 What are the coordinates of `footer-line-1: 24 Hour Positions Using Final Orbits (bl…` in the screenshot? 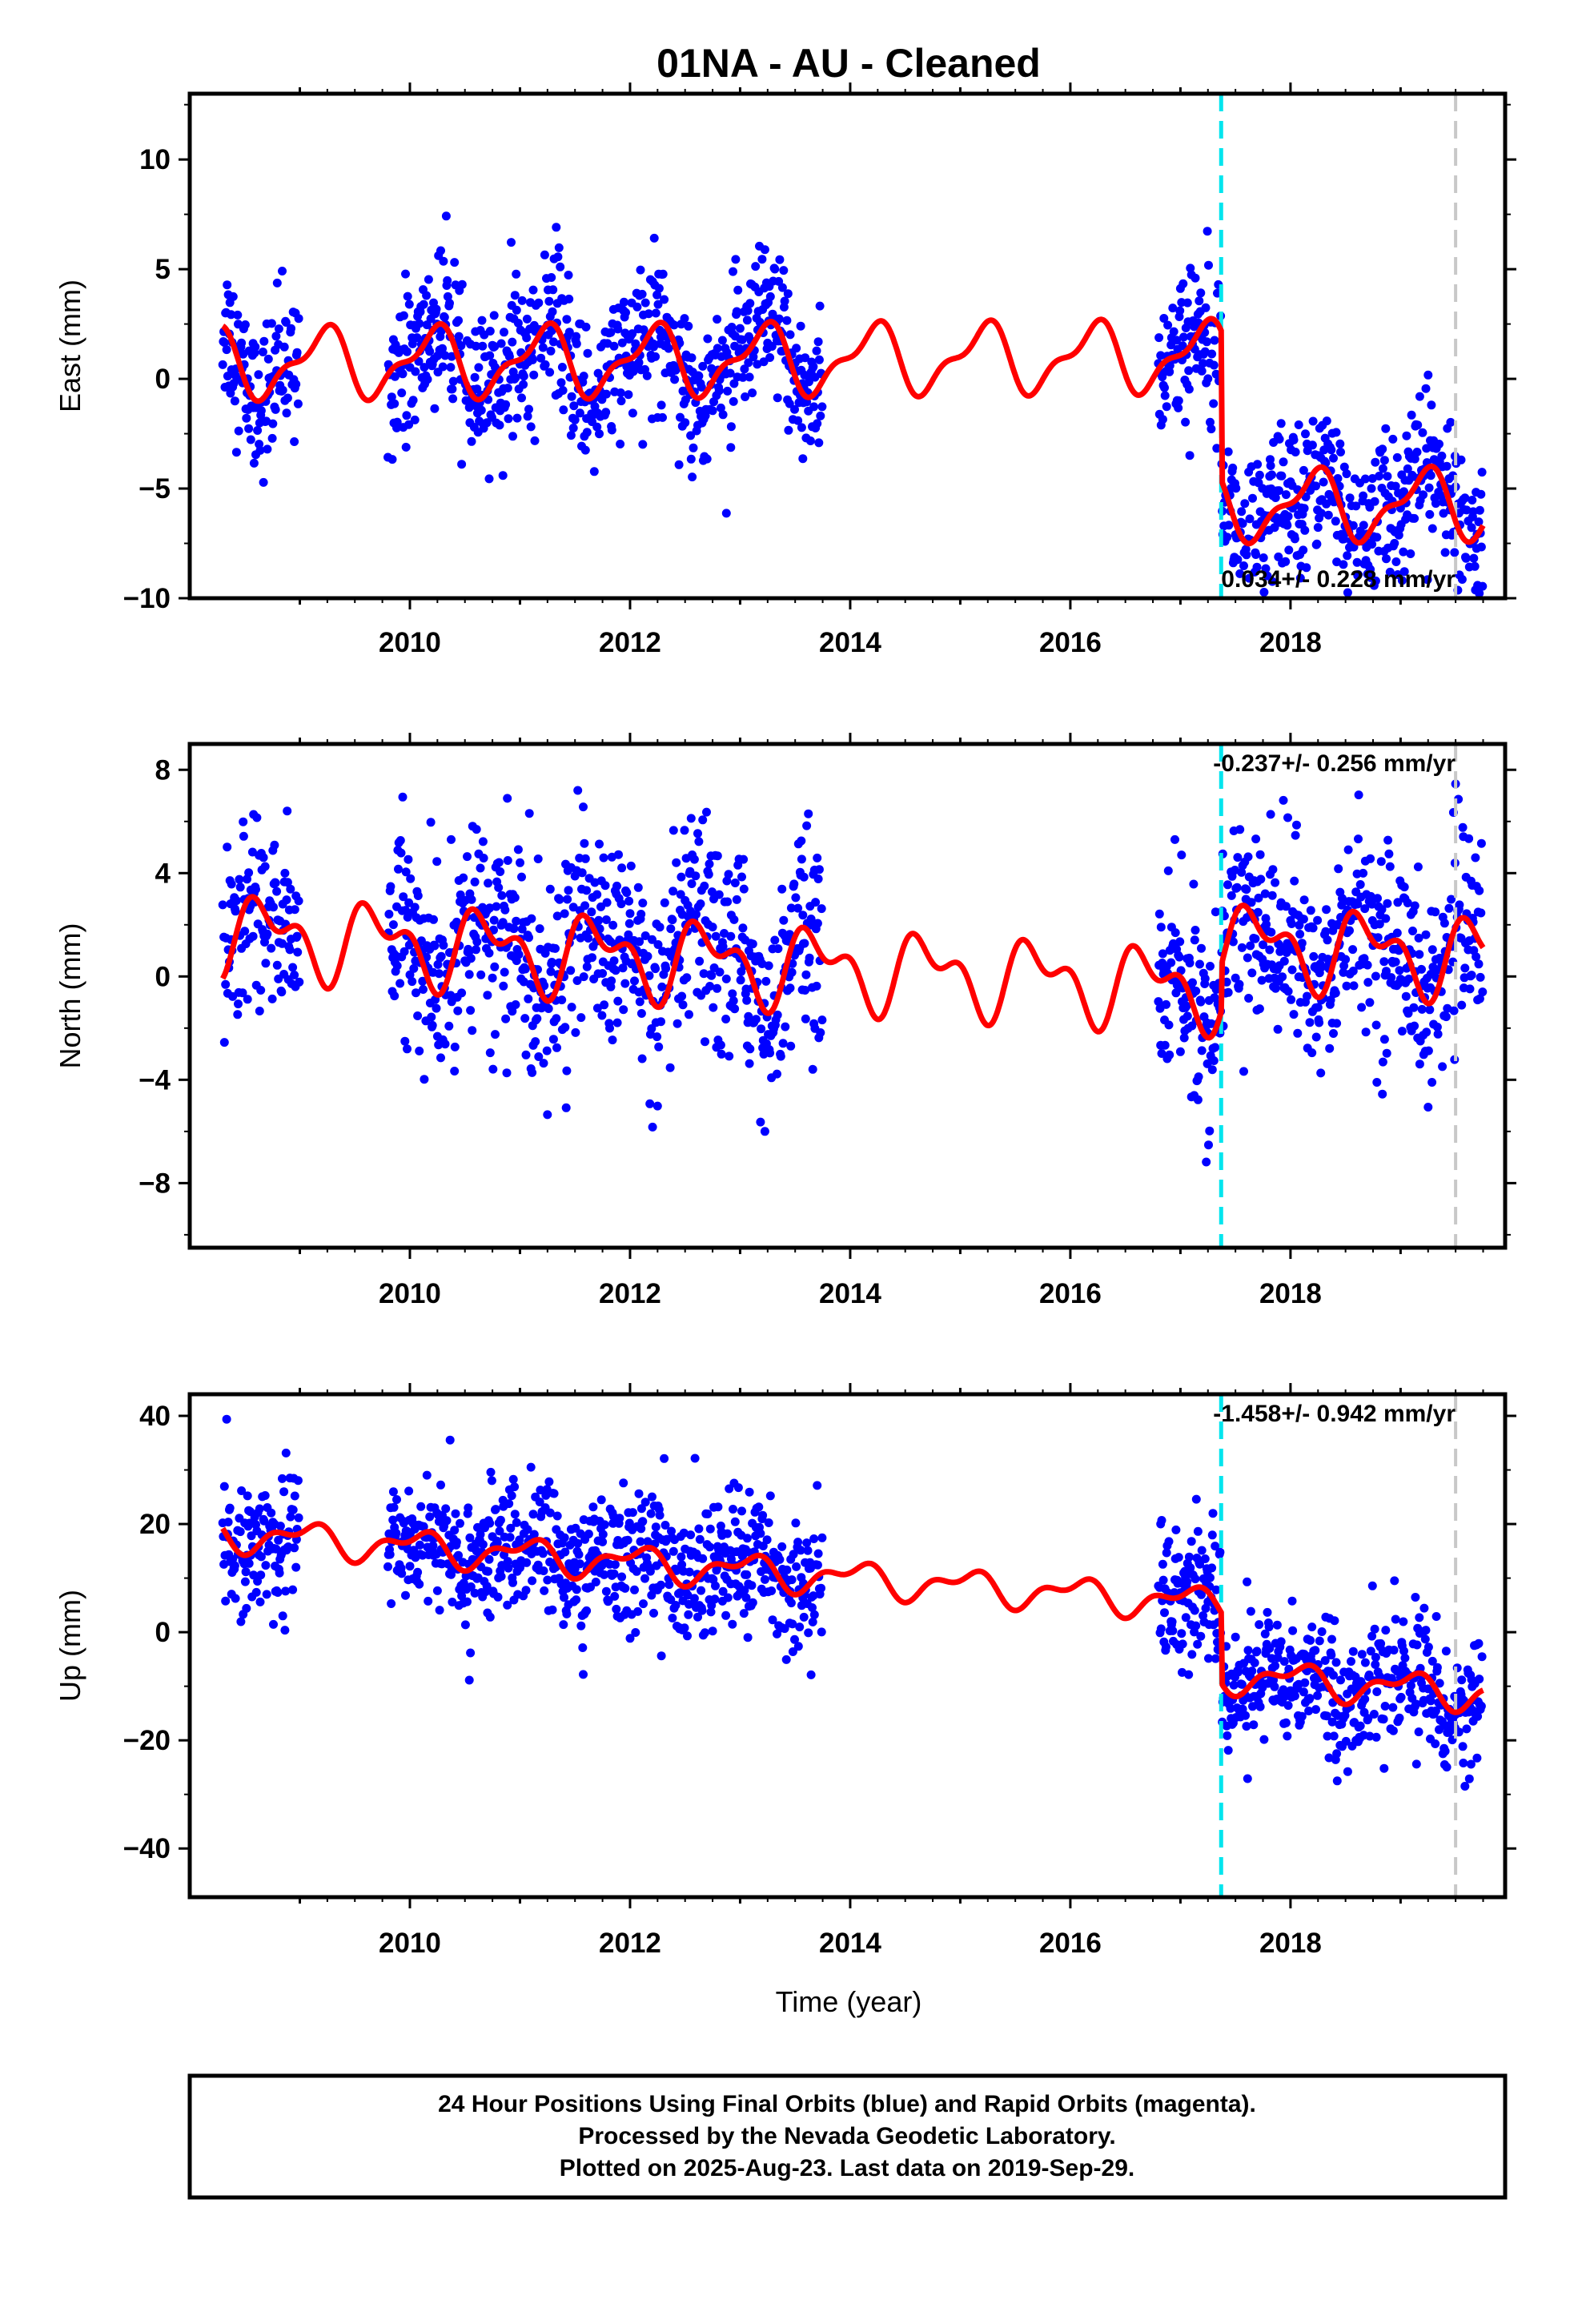 It's located at (847, 2104).